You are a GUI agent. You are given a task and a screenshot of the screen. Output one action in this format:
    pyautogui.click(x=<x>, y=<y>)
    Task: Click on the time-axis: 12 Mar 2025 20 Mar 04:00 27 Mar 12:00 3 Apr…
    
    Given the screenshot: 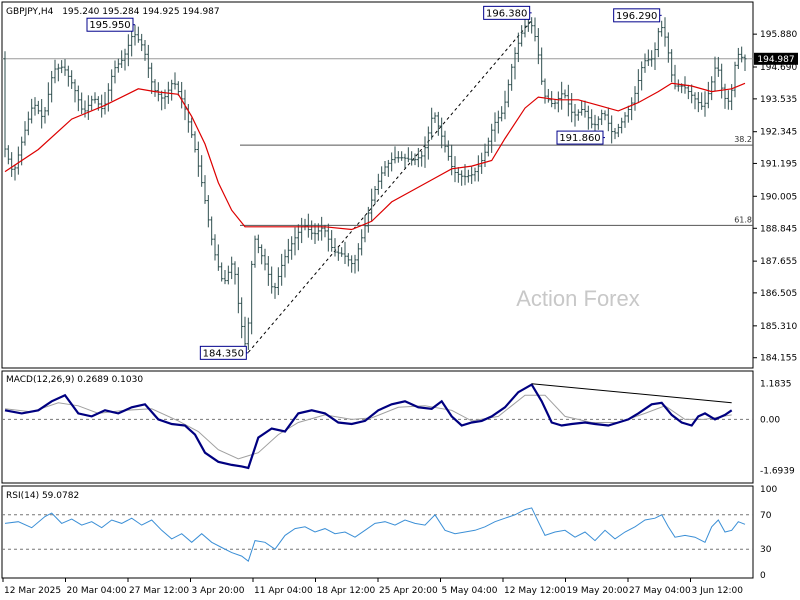 What is the action you would take?
    pyautogui.click(x=372, y=587)
    